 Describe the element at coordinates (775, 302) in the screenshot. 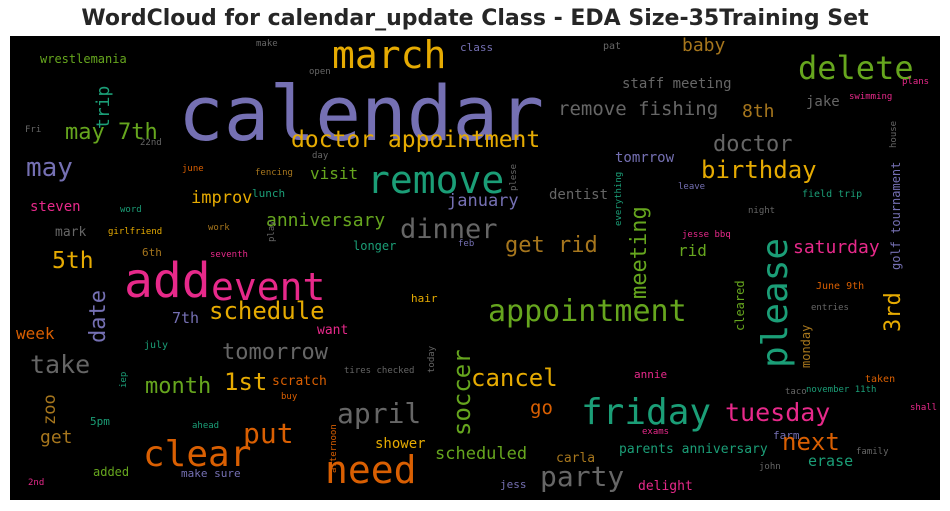

I see `word-please: please` at that location.